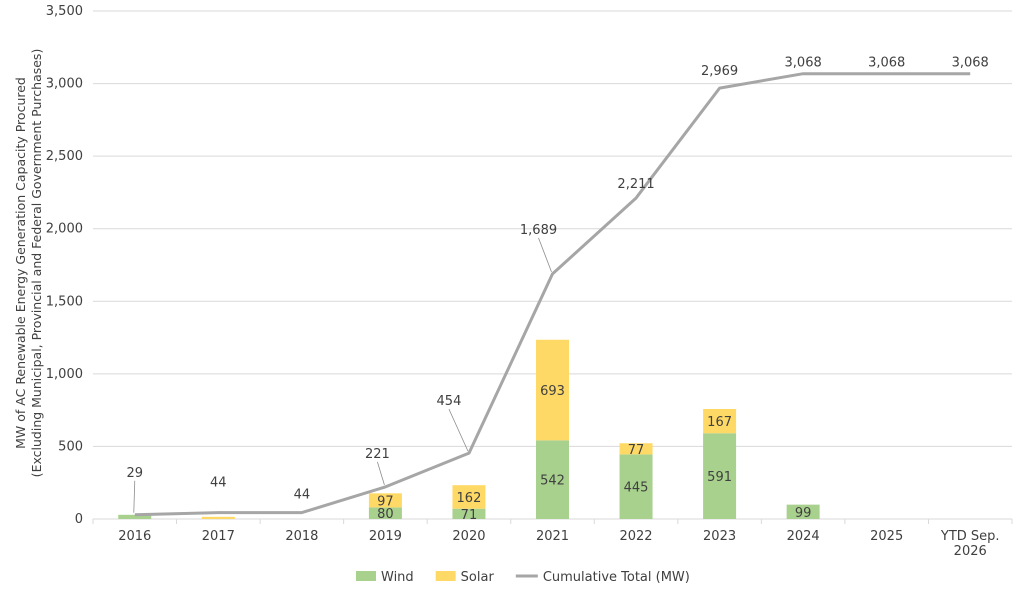 This screenshot has width=1024, height=599. I want to click on x-tick-label: 2024, so click(803, 536).